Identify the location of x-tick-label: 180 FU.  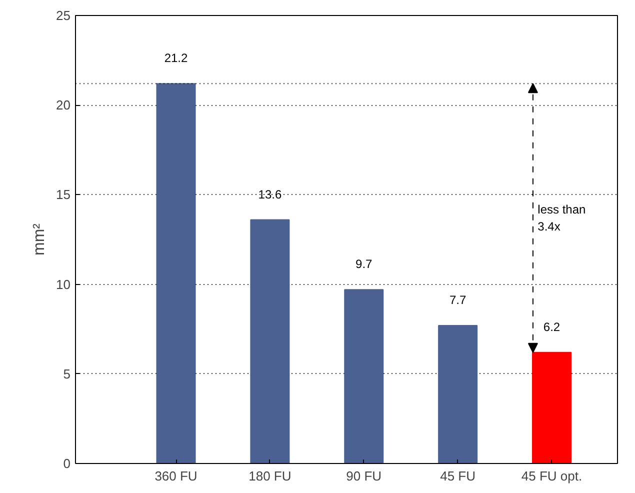
(270, 476).